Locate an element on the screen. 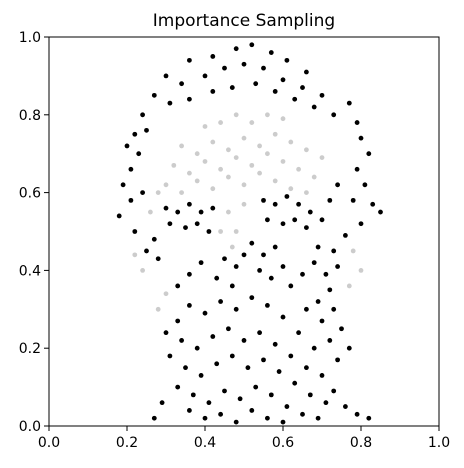 Image resolution: width=464 pixels, height=468 pixels. x-tick-label: 0.4 is located at coordinates (205, 443).